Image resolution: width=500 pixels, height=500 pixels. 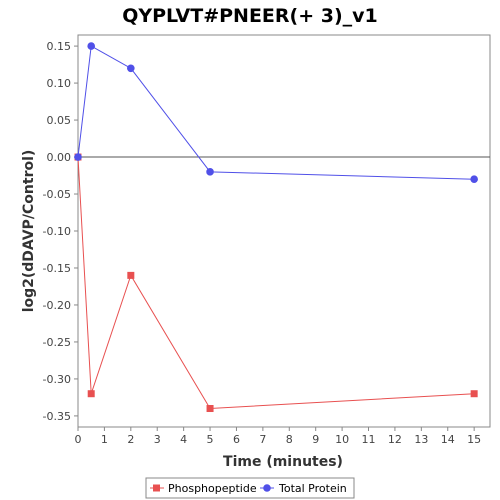 I want to click on x-tick-label: 1, so click(x=104, y=439).